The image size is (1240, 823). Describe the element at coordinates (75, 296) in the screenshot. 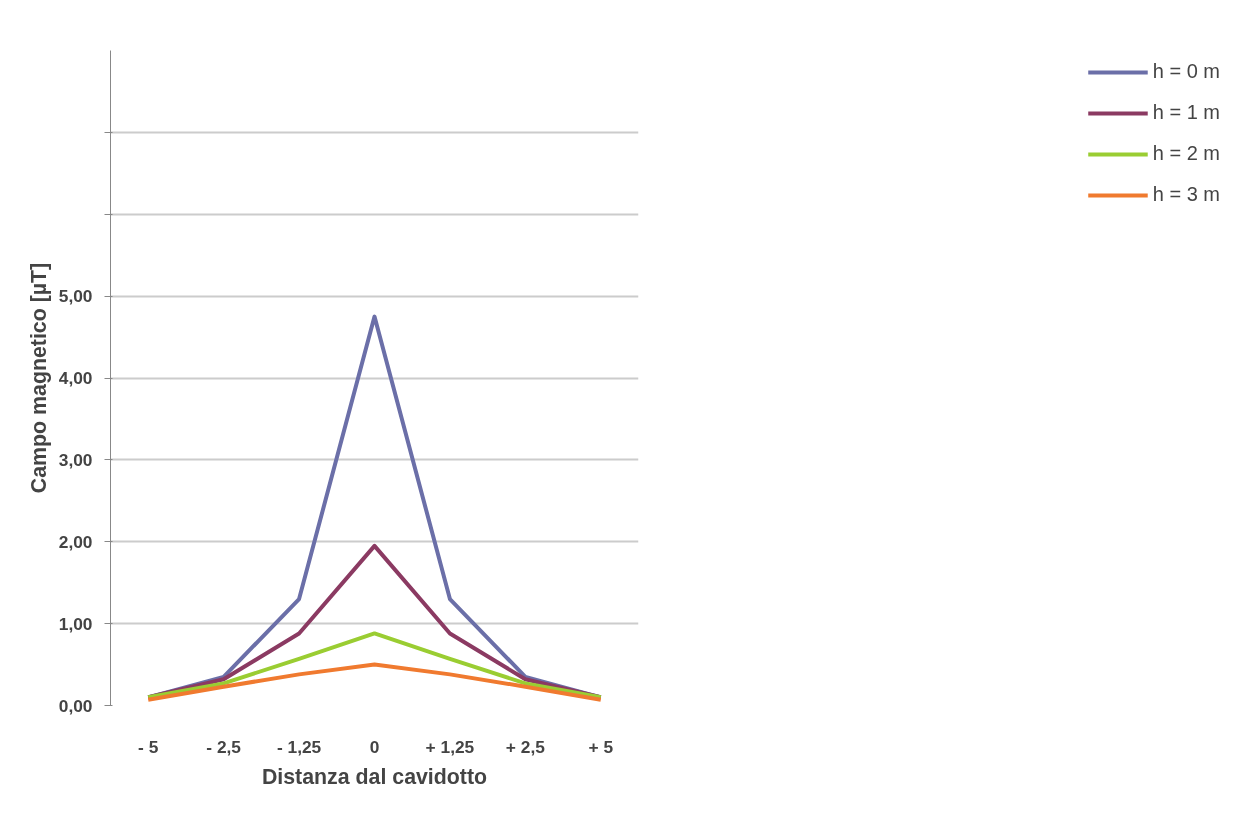

I see `y-tick-label: 5,00` at that location.